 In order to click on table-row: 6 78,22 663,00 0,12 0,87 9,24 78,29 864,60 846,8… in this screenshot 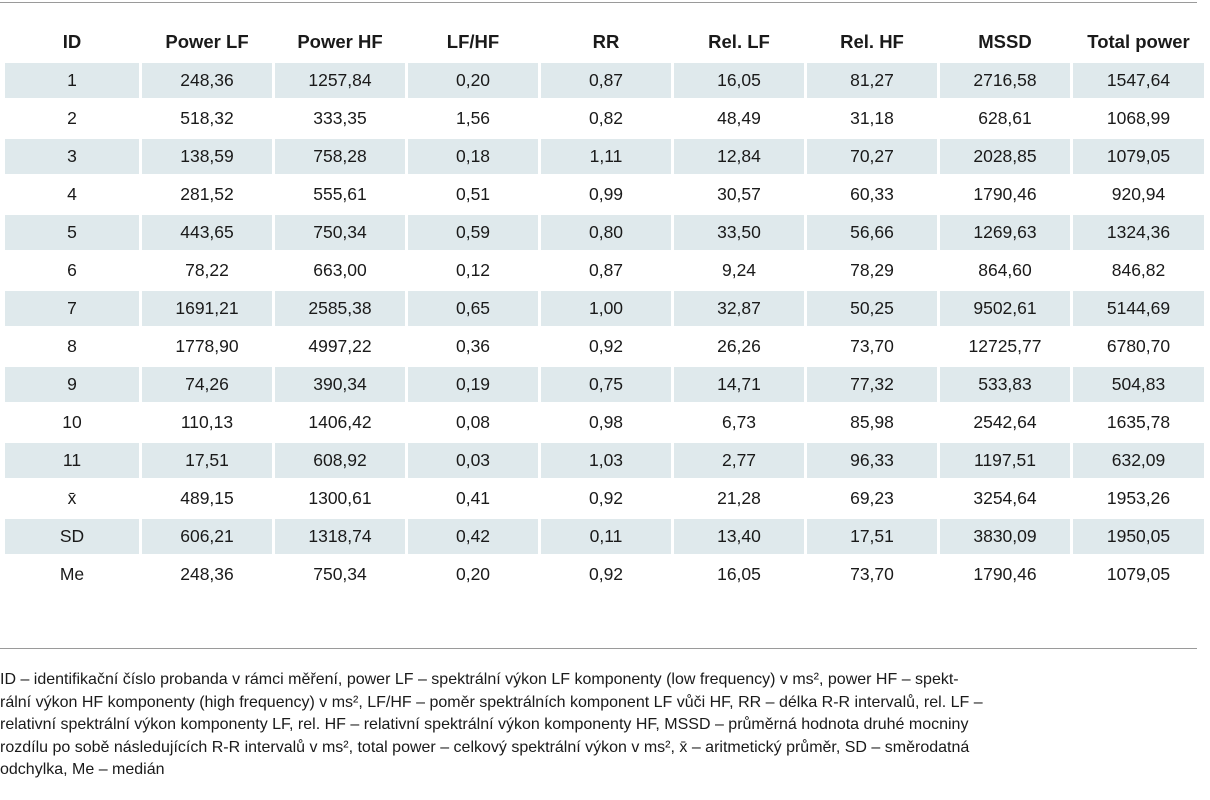, I will do `click(604, 270)`.